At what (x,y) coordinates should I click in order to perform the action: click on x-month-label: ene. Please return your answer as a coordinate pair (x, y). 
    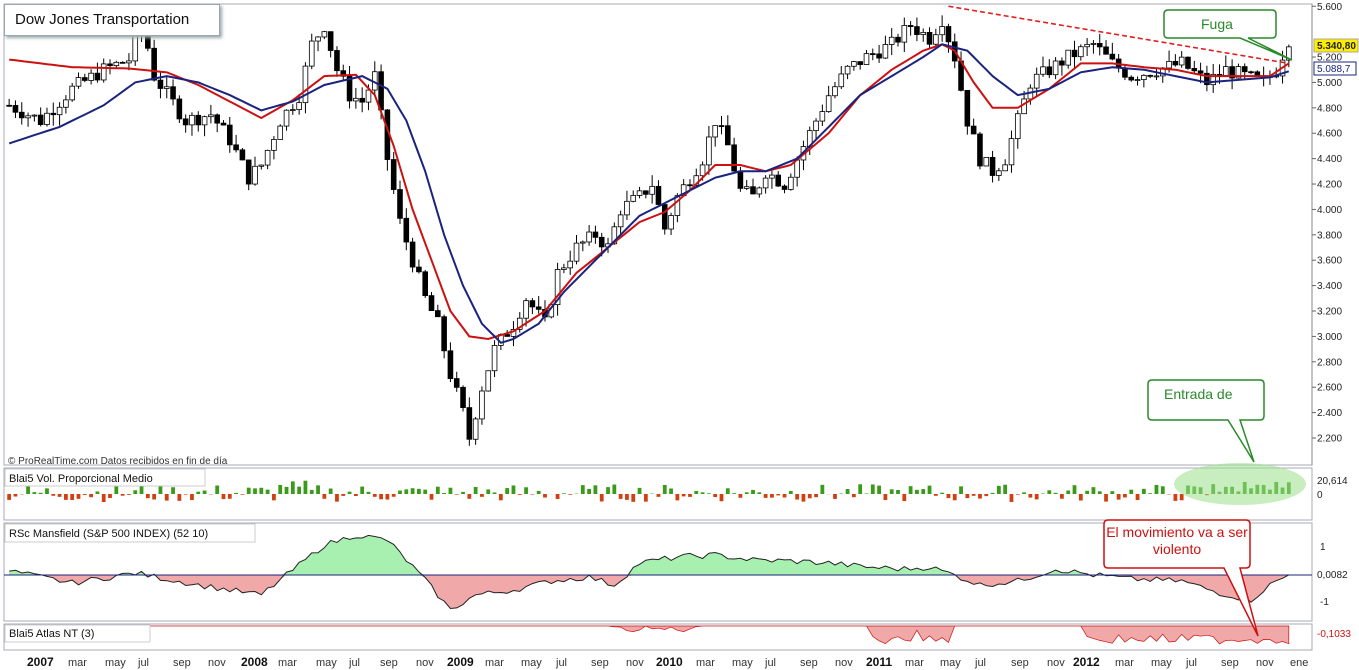
    Looking at the image, I should click on (1299, 663).